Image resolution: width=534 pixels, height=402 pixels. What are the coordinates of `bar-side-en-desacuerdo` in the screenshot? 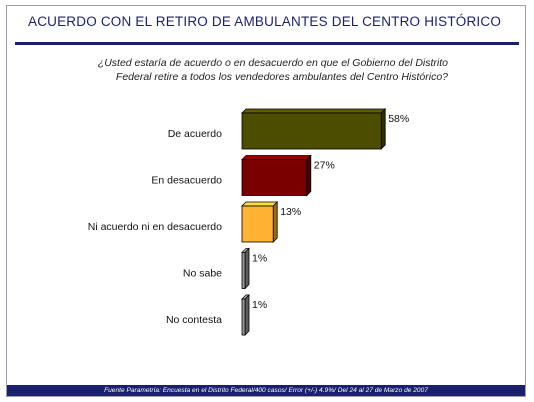 It's located at (309, 175).